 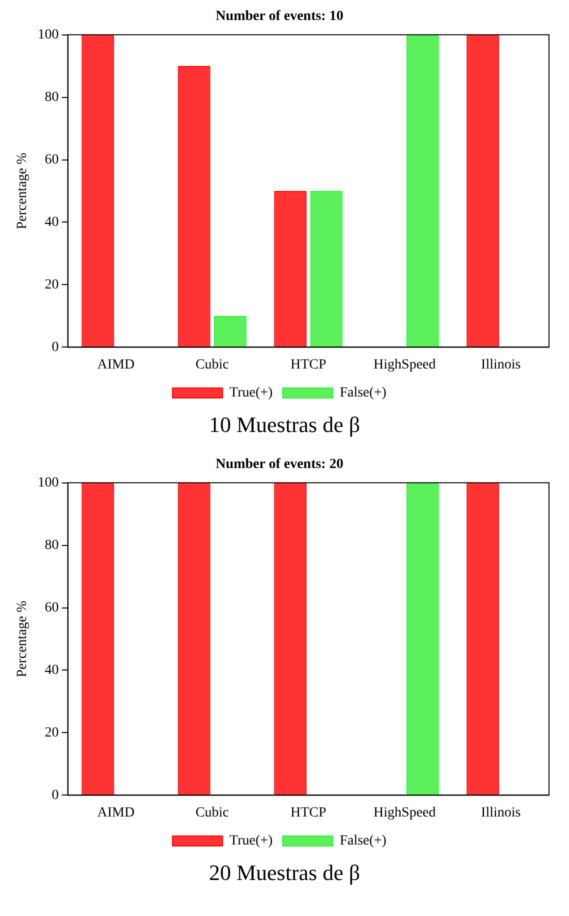 What do you see at coordinates (280, 16) in the screenshot?
I see `chart-title: Number of events: 10` at bounding box center [280, 16].